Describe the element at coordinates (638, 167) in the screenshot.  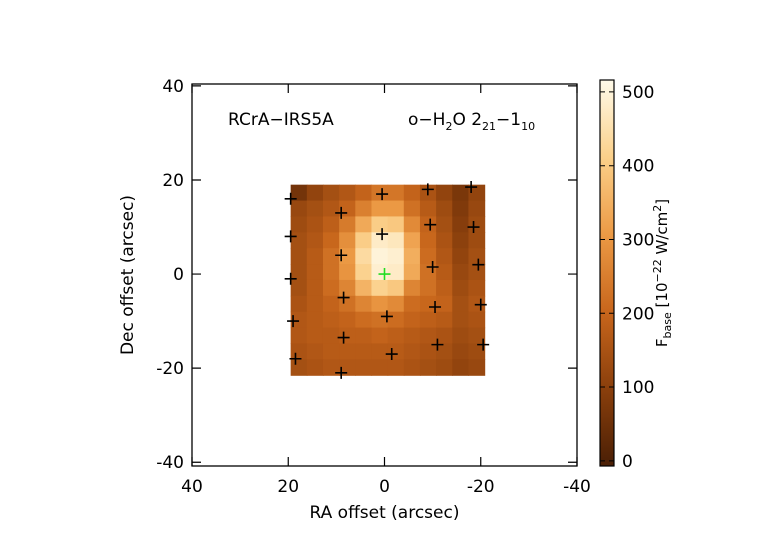
I see `colorbar-tick-label: 400` at that location.